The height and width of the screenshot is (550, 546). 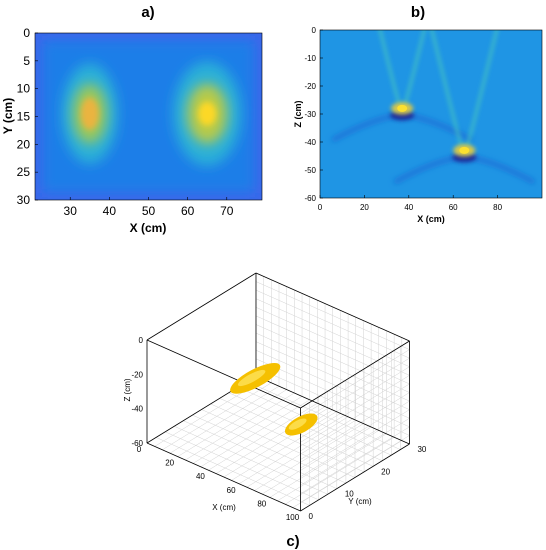 I want to click on y-axis-label: Z (cm), so click(x=298, y=113).